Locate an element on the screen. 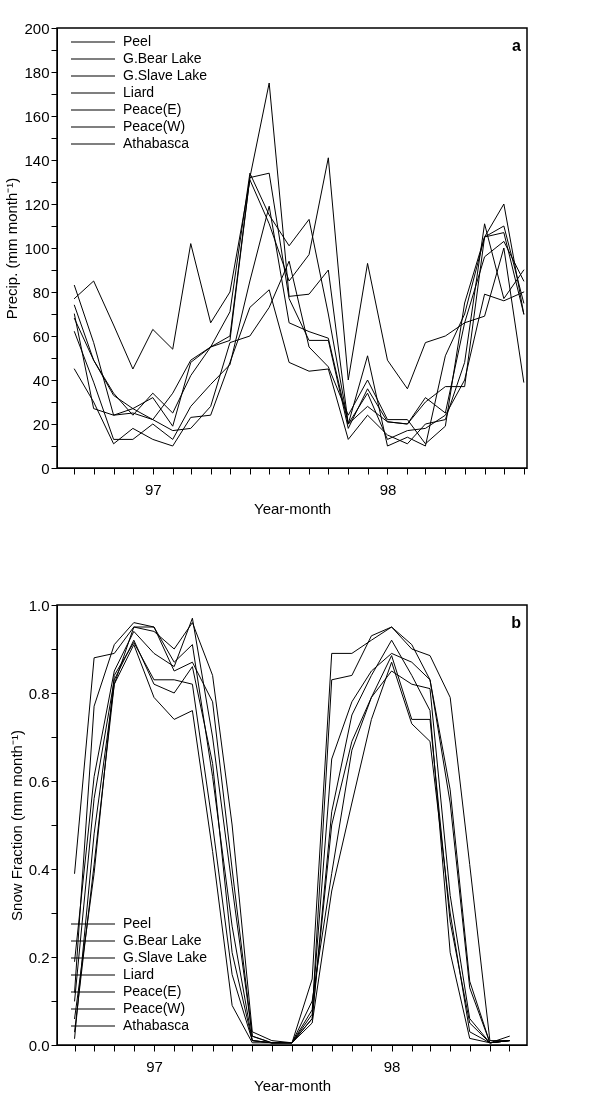  y-axis-title: Snow Fraction (mm month⁻¹) is located at coordinates (16, 825).